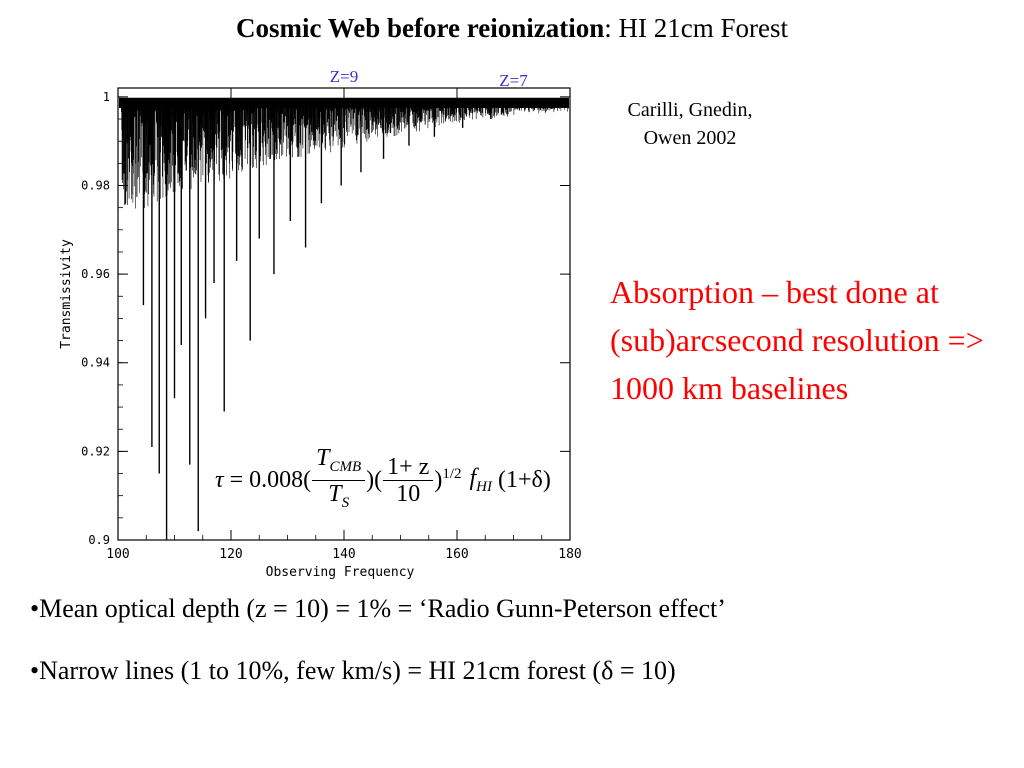  I want to click on formula-one-plus-z: 1+ z, so click(408, 467).